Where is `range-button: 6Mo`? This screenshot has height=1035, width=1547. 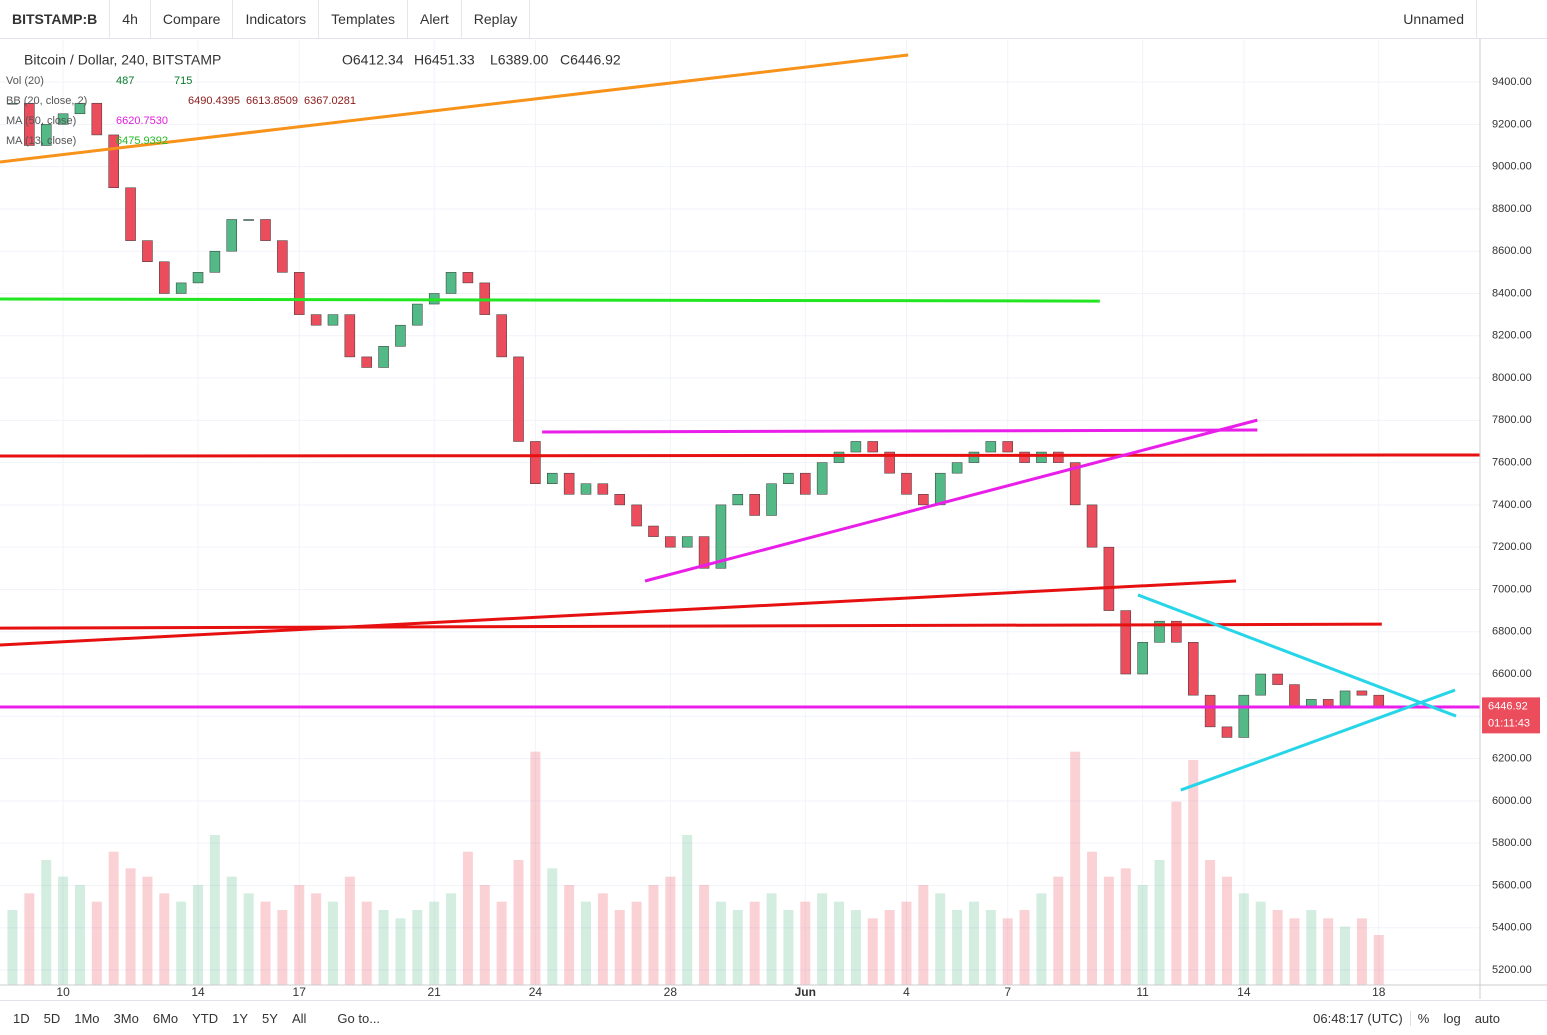
range-button: 6Mo is located at coordinates (165, 1018).